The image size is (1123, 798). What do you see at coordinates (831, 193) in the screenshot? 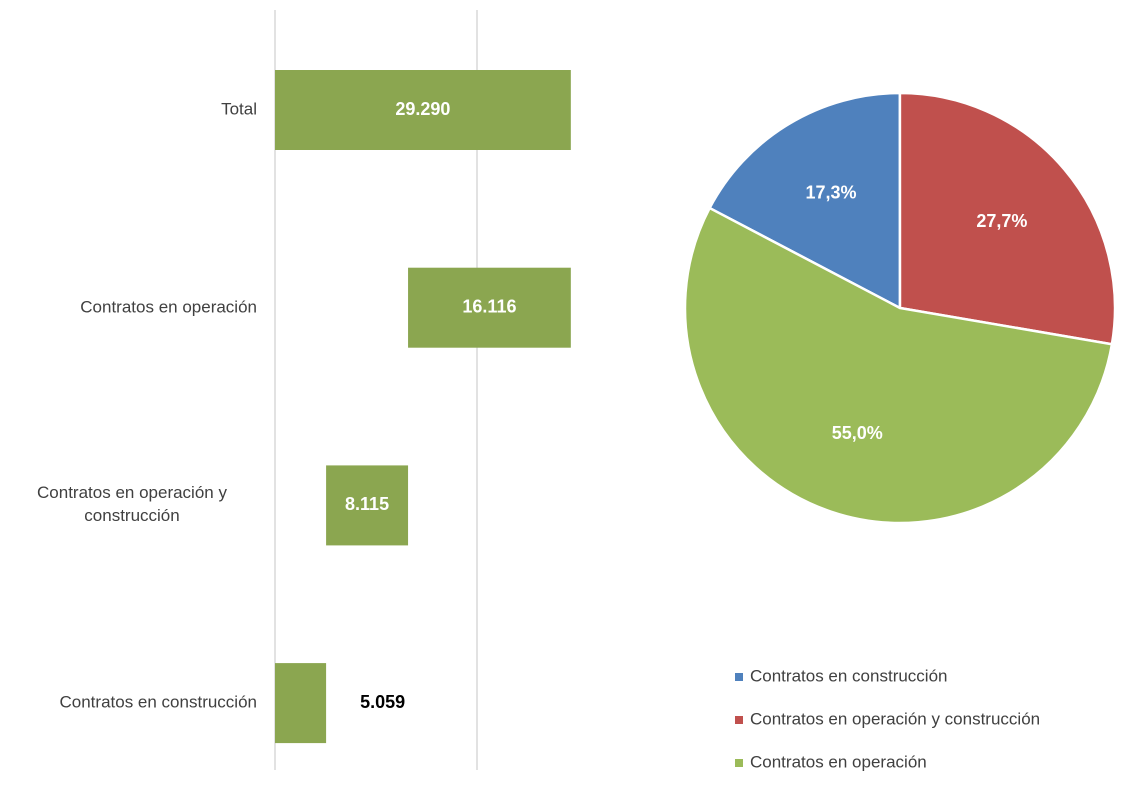
I see `slice-label: 17,3%` at bounding box center [831, 193].